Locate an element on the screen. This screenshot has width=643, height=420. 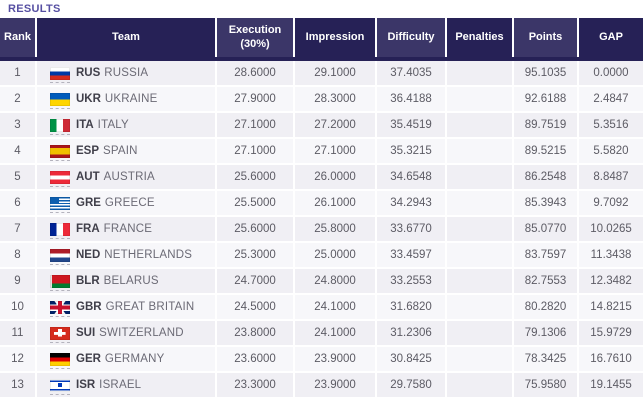
points-cell: 85.3943 is located at coordinates (544, 204).